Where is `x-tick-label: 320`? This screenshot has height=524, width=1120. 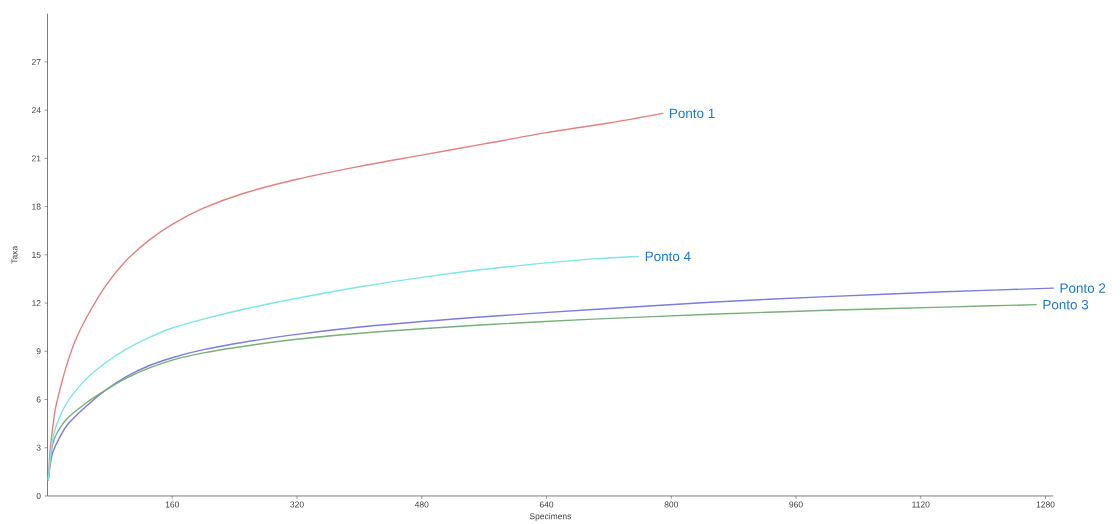 x-tick-label: 320 is located at coordinates (297, 504).